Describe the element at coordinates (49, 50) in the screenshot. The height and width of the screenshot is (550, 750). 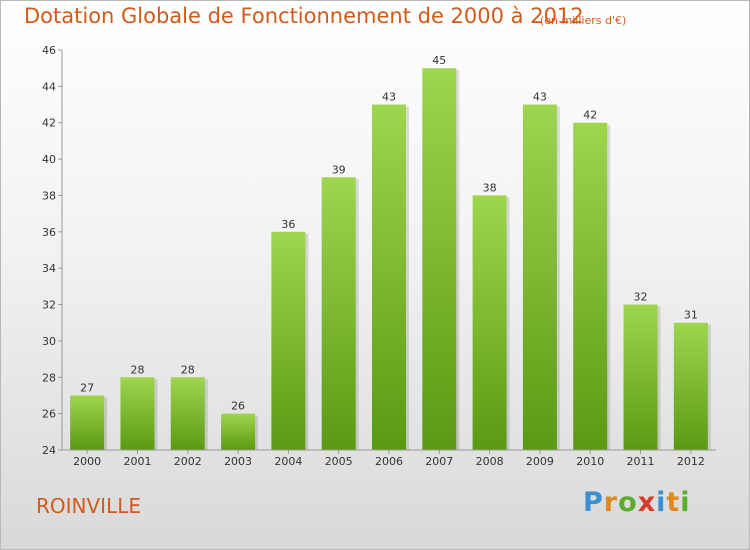
I see `y-tick-label: 46` at that location.